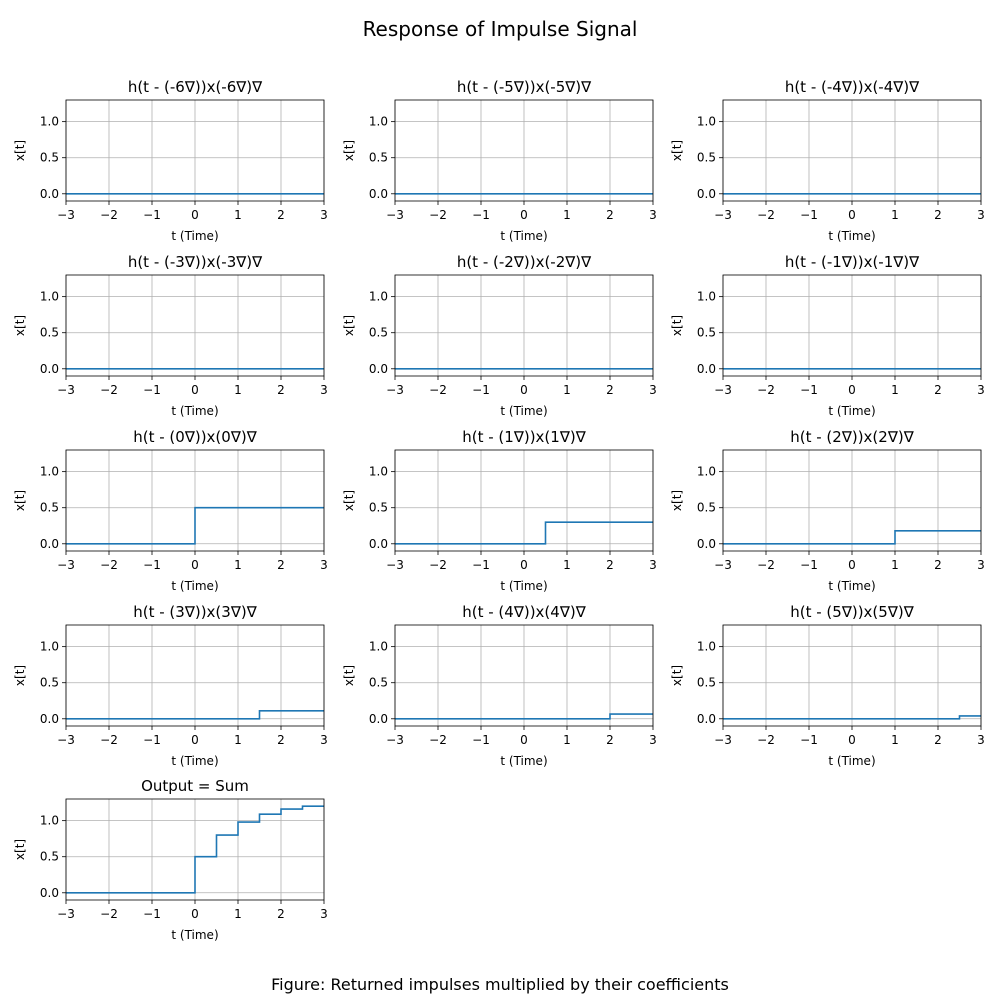 Image resolution: width=1000 pixels, height=1000 pixels. I want to click on subplot-title: h(t - (2∇))x(2∇)∇, so click(852, 437).